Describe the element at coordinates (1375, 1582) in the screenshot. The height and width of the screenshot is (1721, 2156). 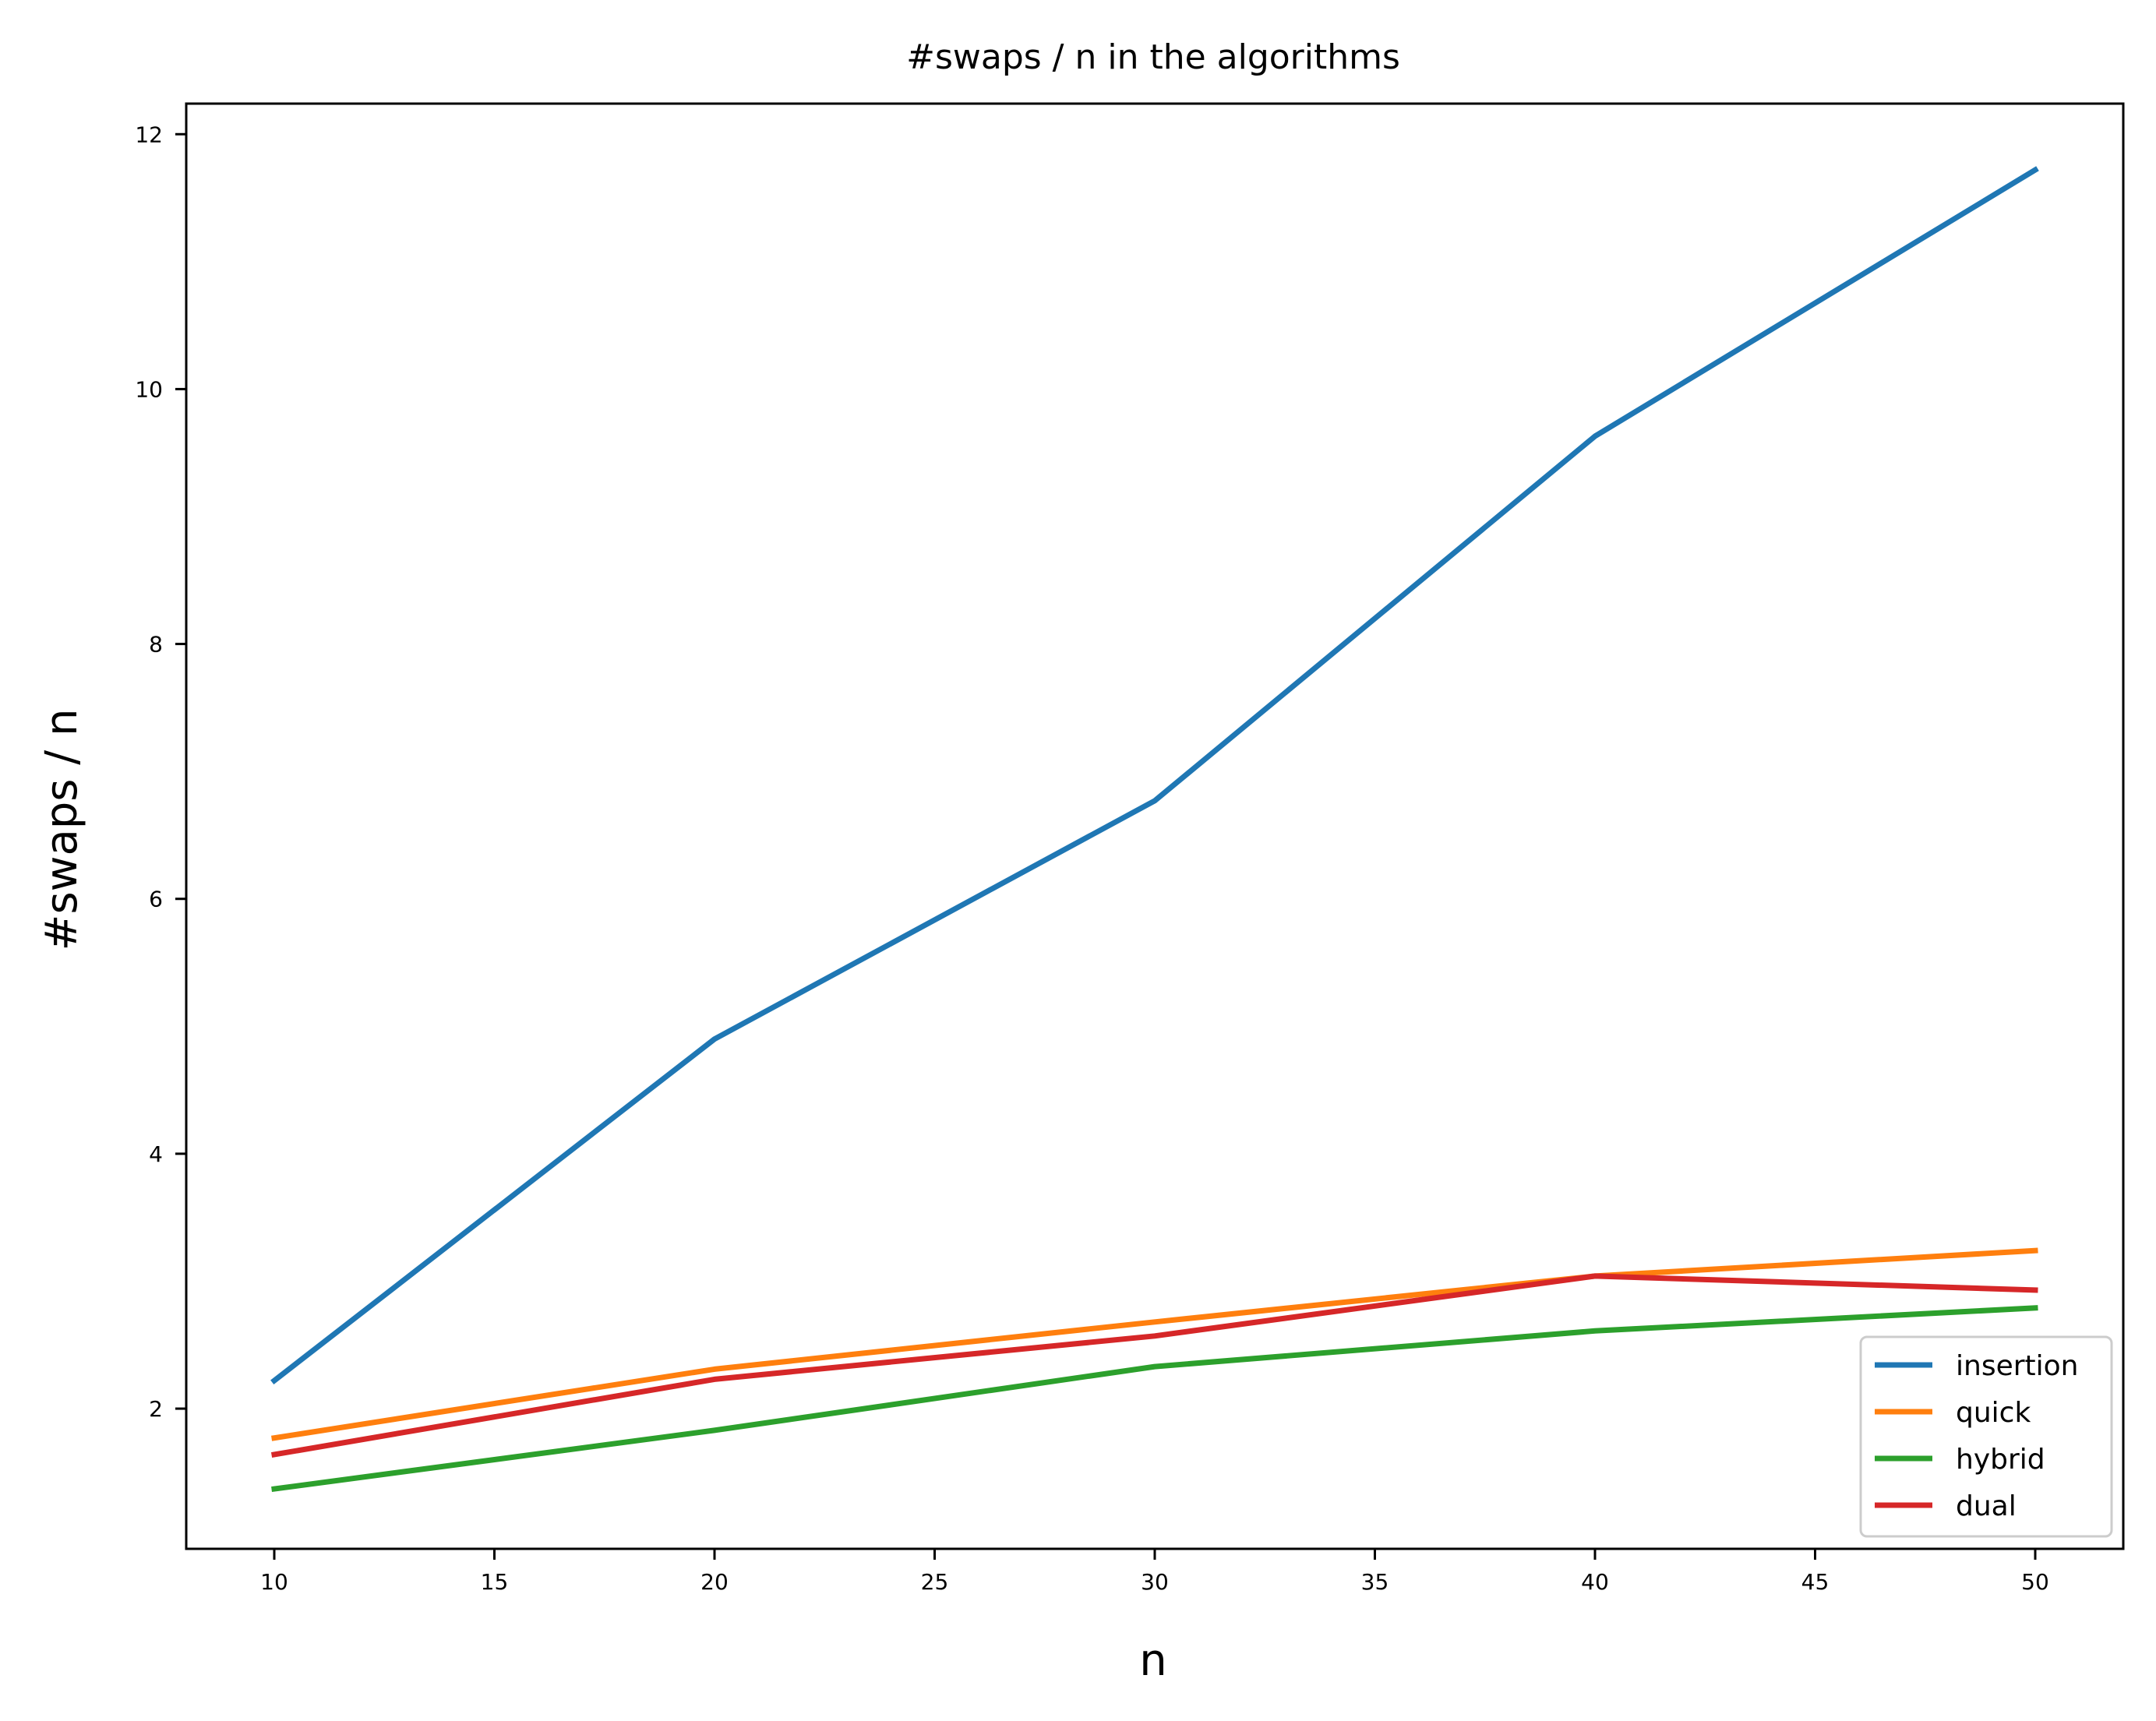
I see `x-tick-label: 35` at that location.